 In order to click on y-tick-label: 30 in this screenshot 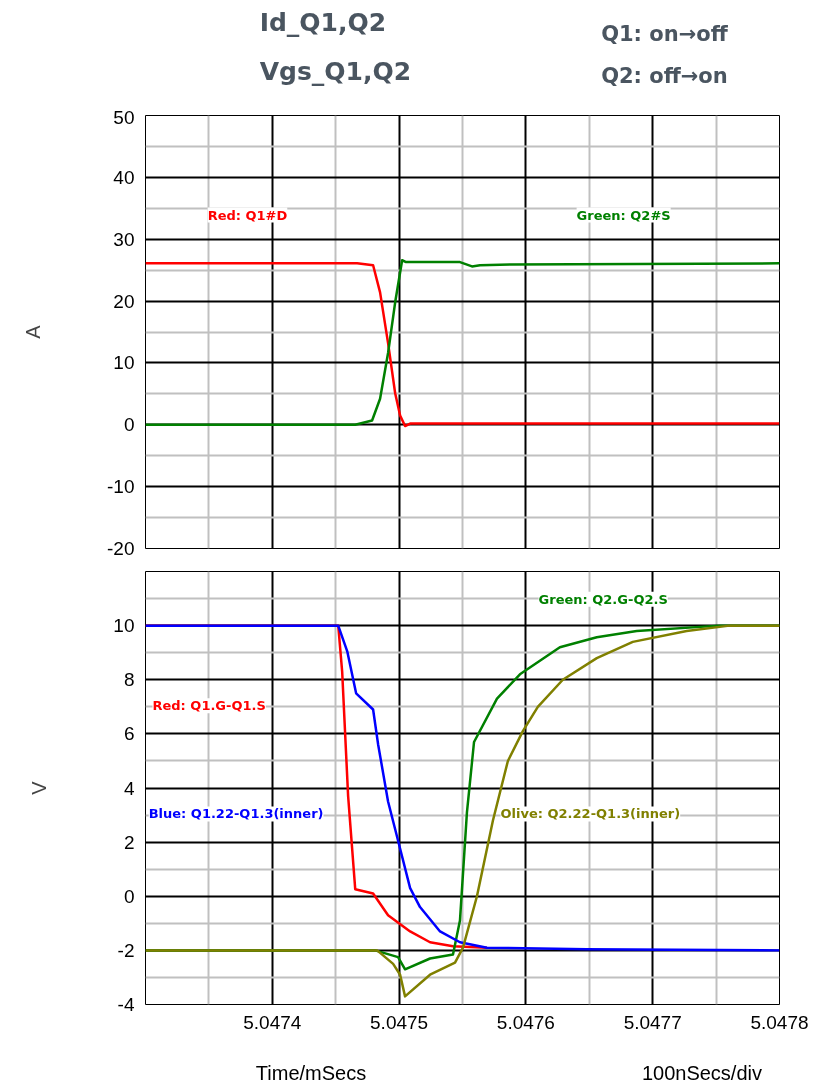, I will do `click(124, 239)`.